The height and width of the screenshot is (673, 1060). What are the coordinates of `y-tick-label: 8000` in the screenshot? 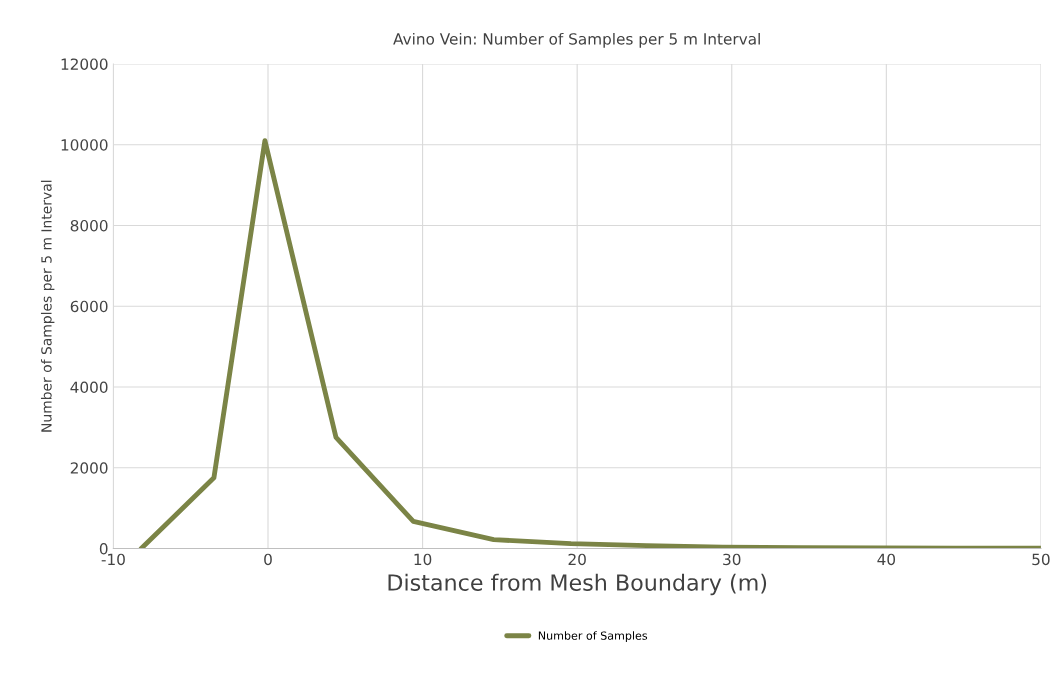 It's located at (89, 225).